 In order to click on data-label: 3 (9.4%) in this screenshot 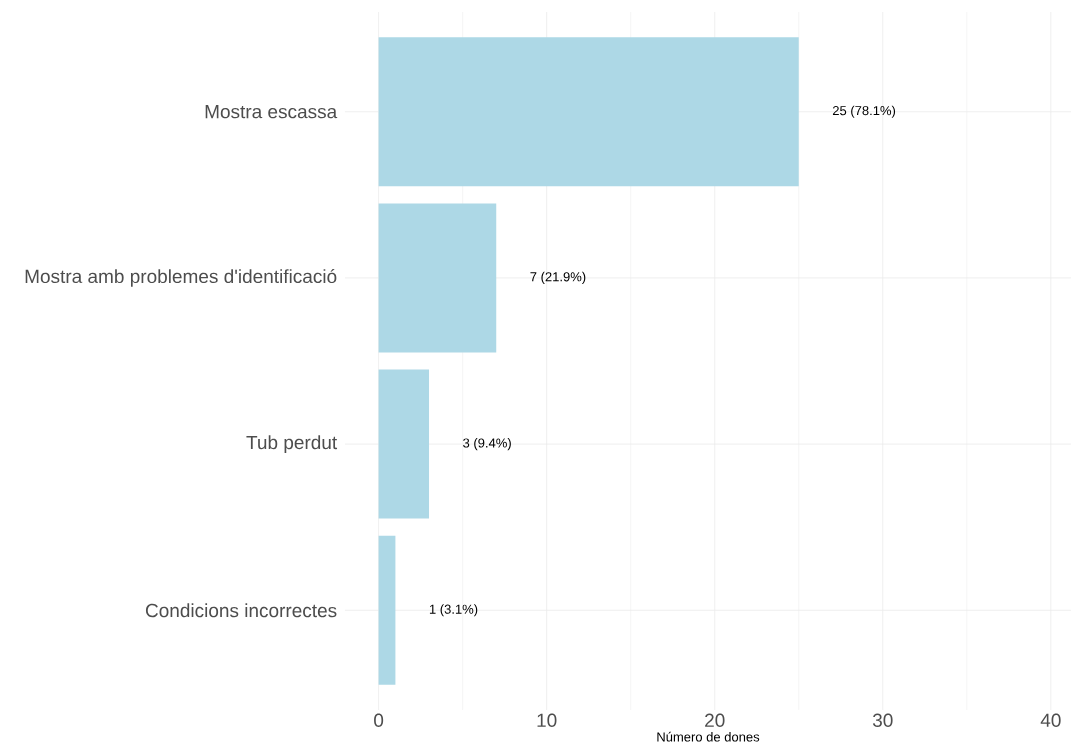, I will do `click(487, 444)`.